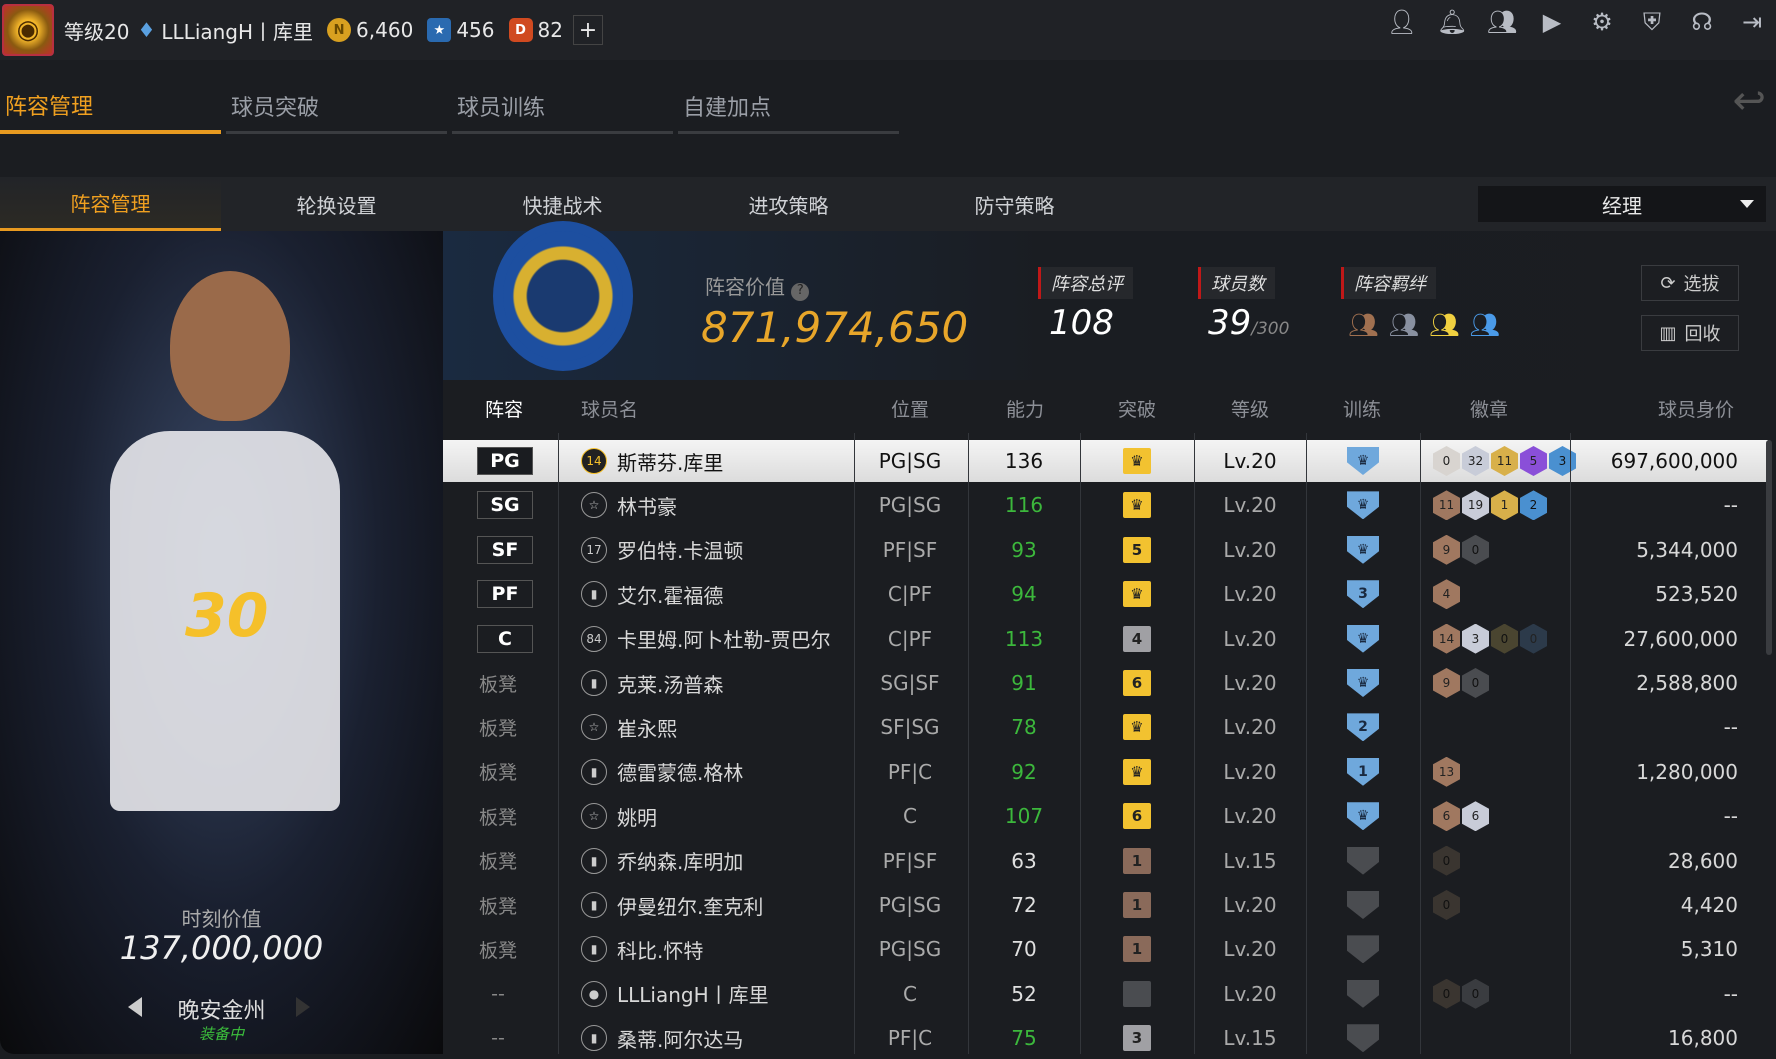 The height and width of the screenshot is (1059, 1776). What do you see at coordinates (110, 204) in the screenshot?
I see `subtab-lineup: 阵容管理` at bounding box center [110, 204].